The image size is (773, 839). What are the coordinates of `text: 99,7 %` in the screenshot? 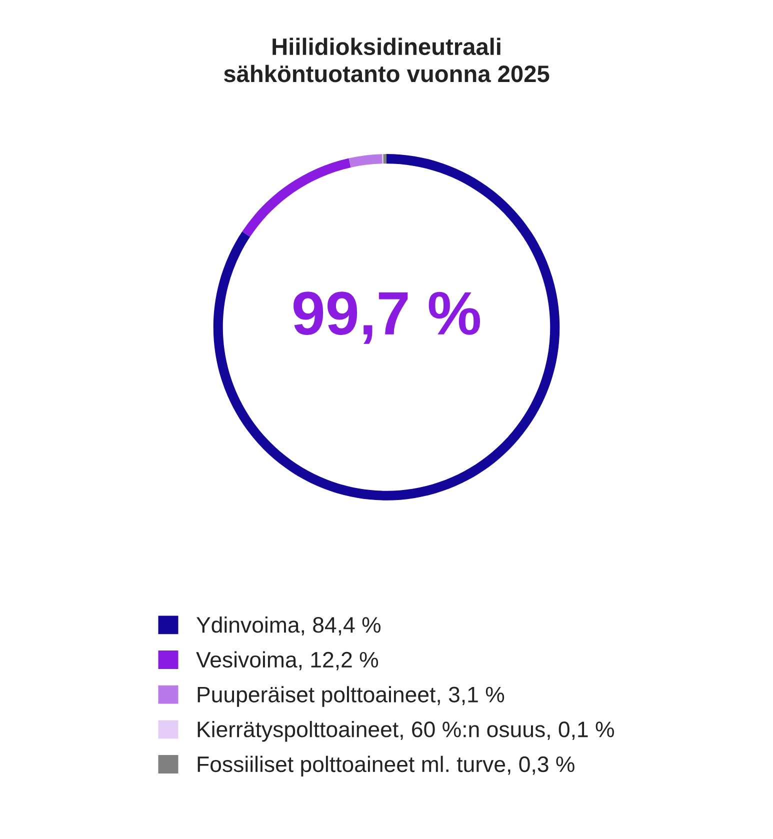 It's located at (386, 318).